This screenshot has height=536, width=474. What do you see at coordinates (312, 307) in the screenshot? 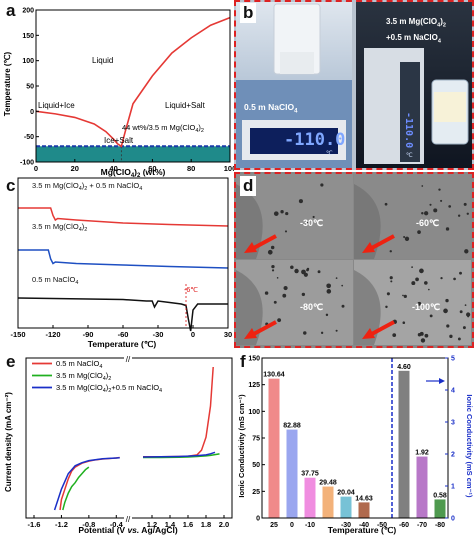
I see `photo-d-label-3: -80℃` at bounding box center [312, 307].